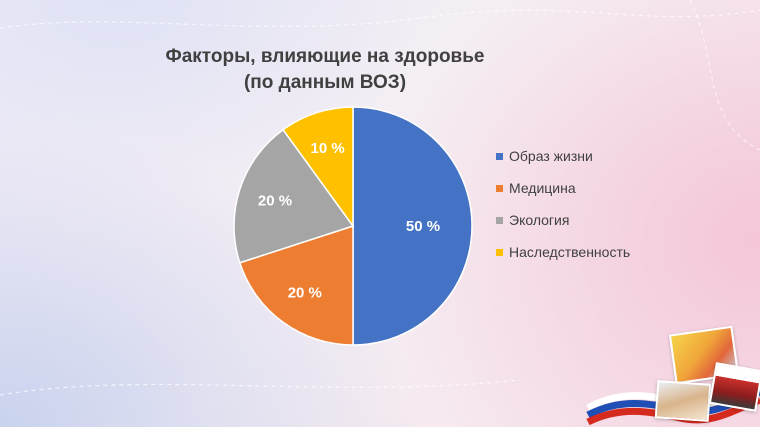 This screenshot has width=760, height=427. Describe the element at coordinates (325, 56) in the screenshot. I see `chart-title-line-1: Факторы, влияющие на здоровье` at that location.